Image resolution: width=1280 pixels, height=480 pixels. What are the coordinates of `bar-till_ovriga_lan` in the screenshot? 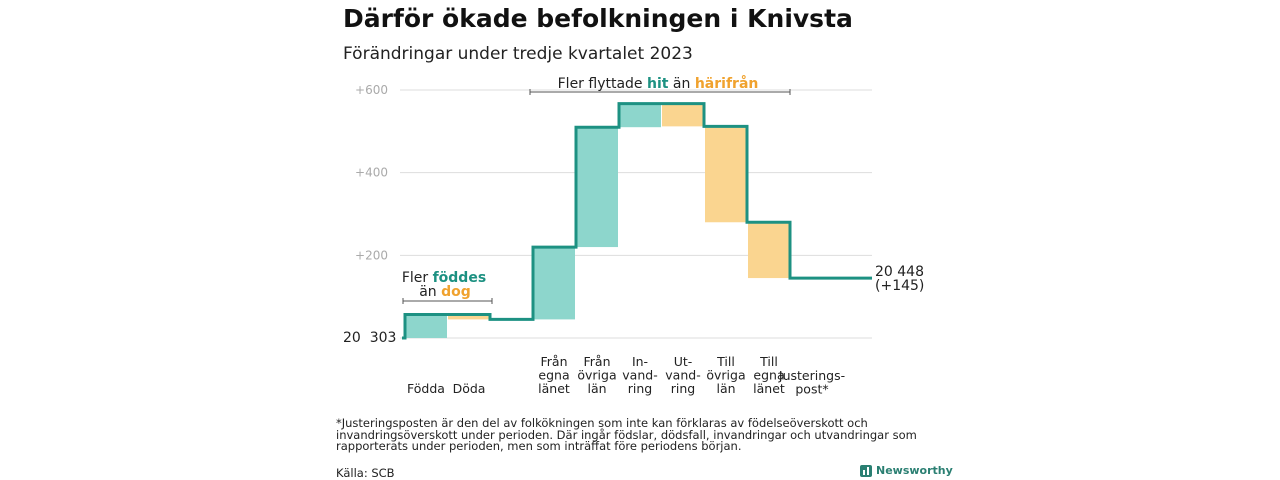 It's located at (726, 174).